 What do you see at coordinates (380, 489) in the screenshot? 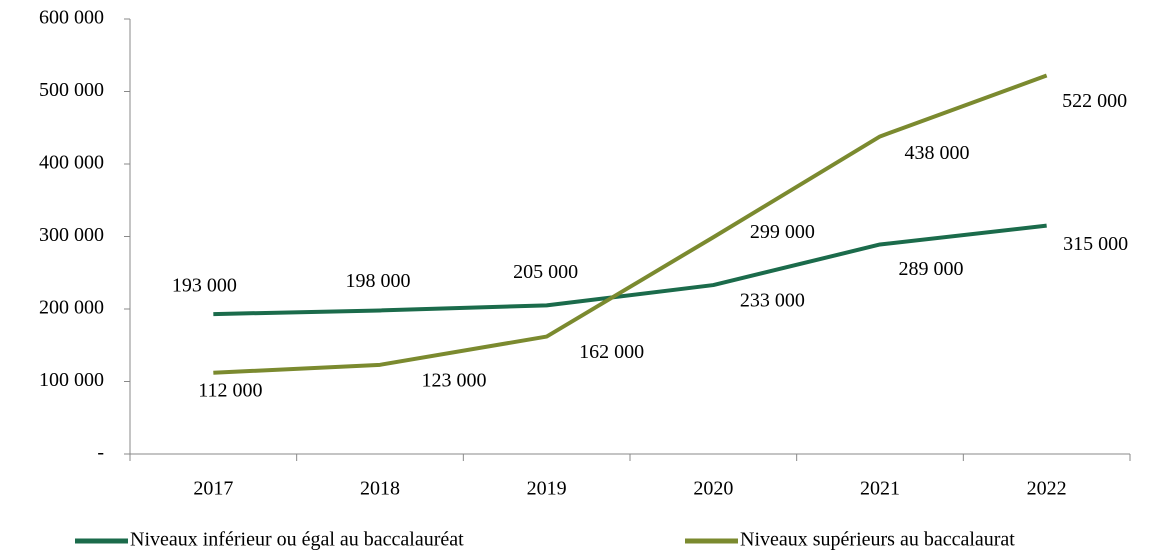
I see `x-tick-label: 2018` at bounding box center [380, 489].